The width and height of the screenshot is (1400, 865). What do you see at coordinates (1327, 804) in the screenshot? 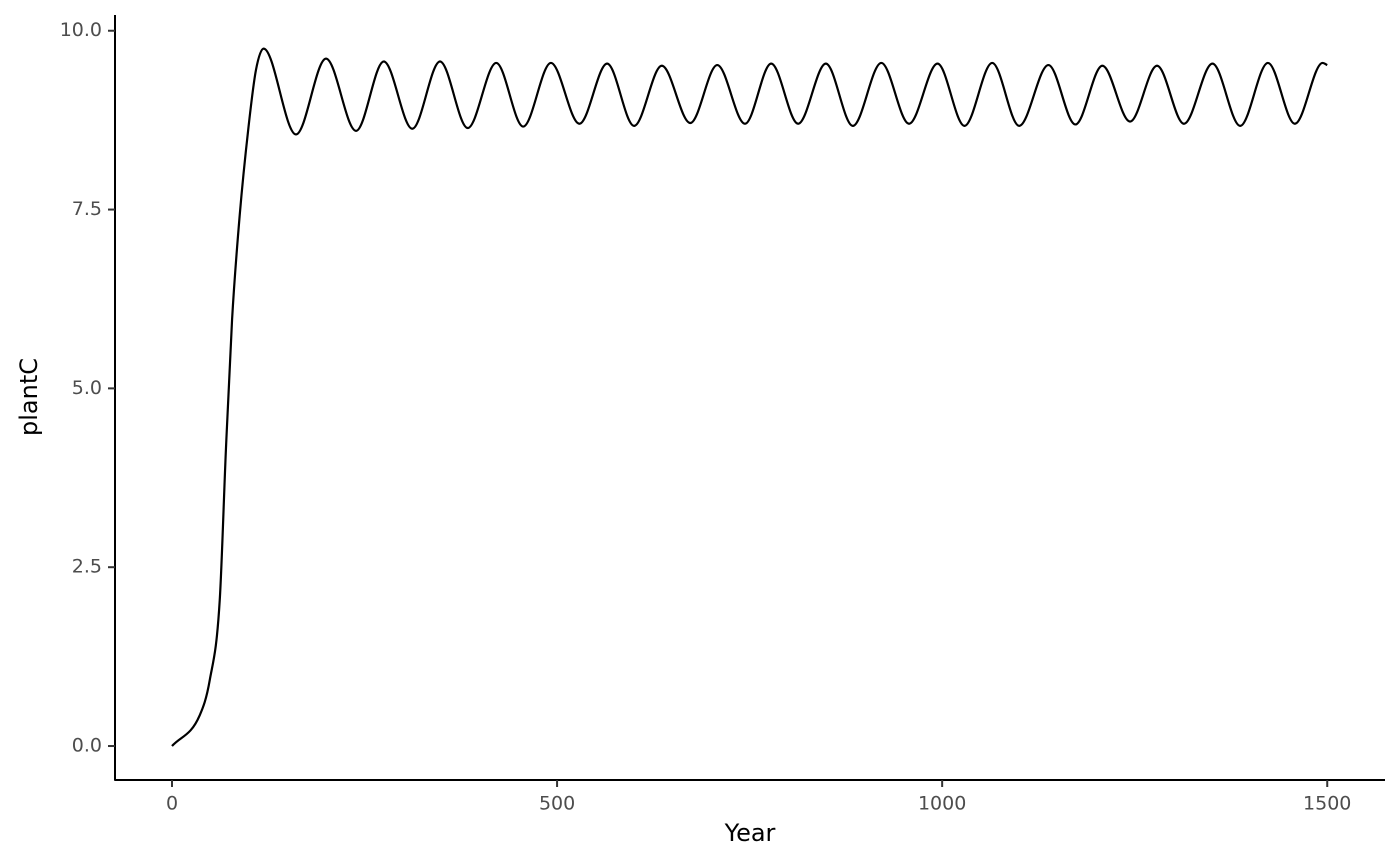
I see `x-tick-label: 1500` at bounding box center [1327, 804].